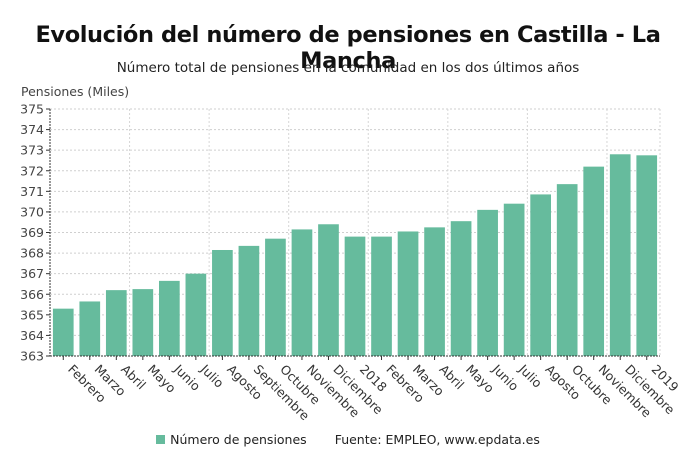 Image resolution: width=696 pixels, height=469 pixels. What do you see at coordinates (32, 129) in the screenshot?
I see `y-tick-label: 374` at bounding box center [32, 129].